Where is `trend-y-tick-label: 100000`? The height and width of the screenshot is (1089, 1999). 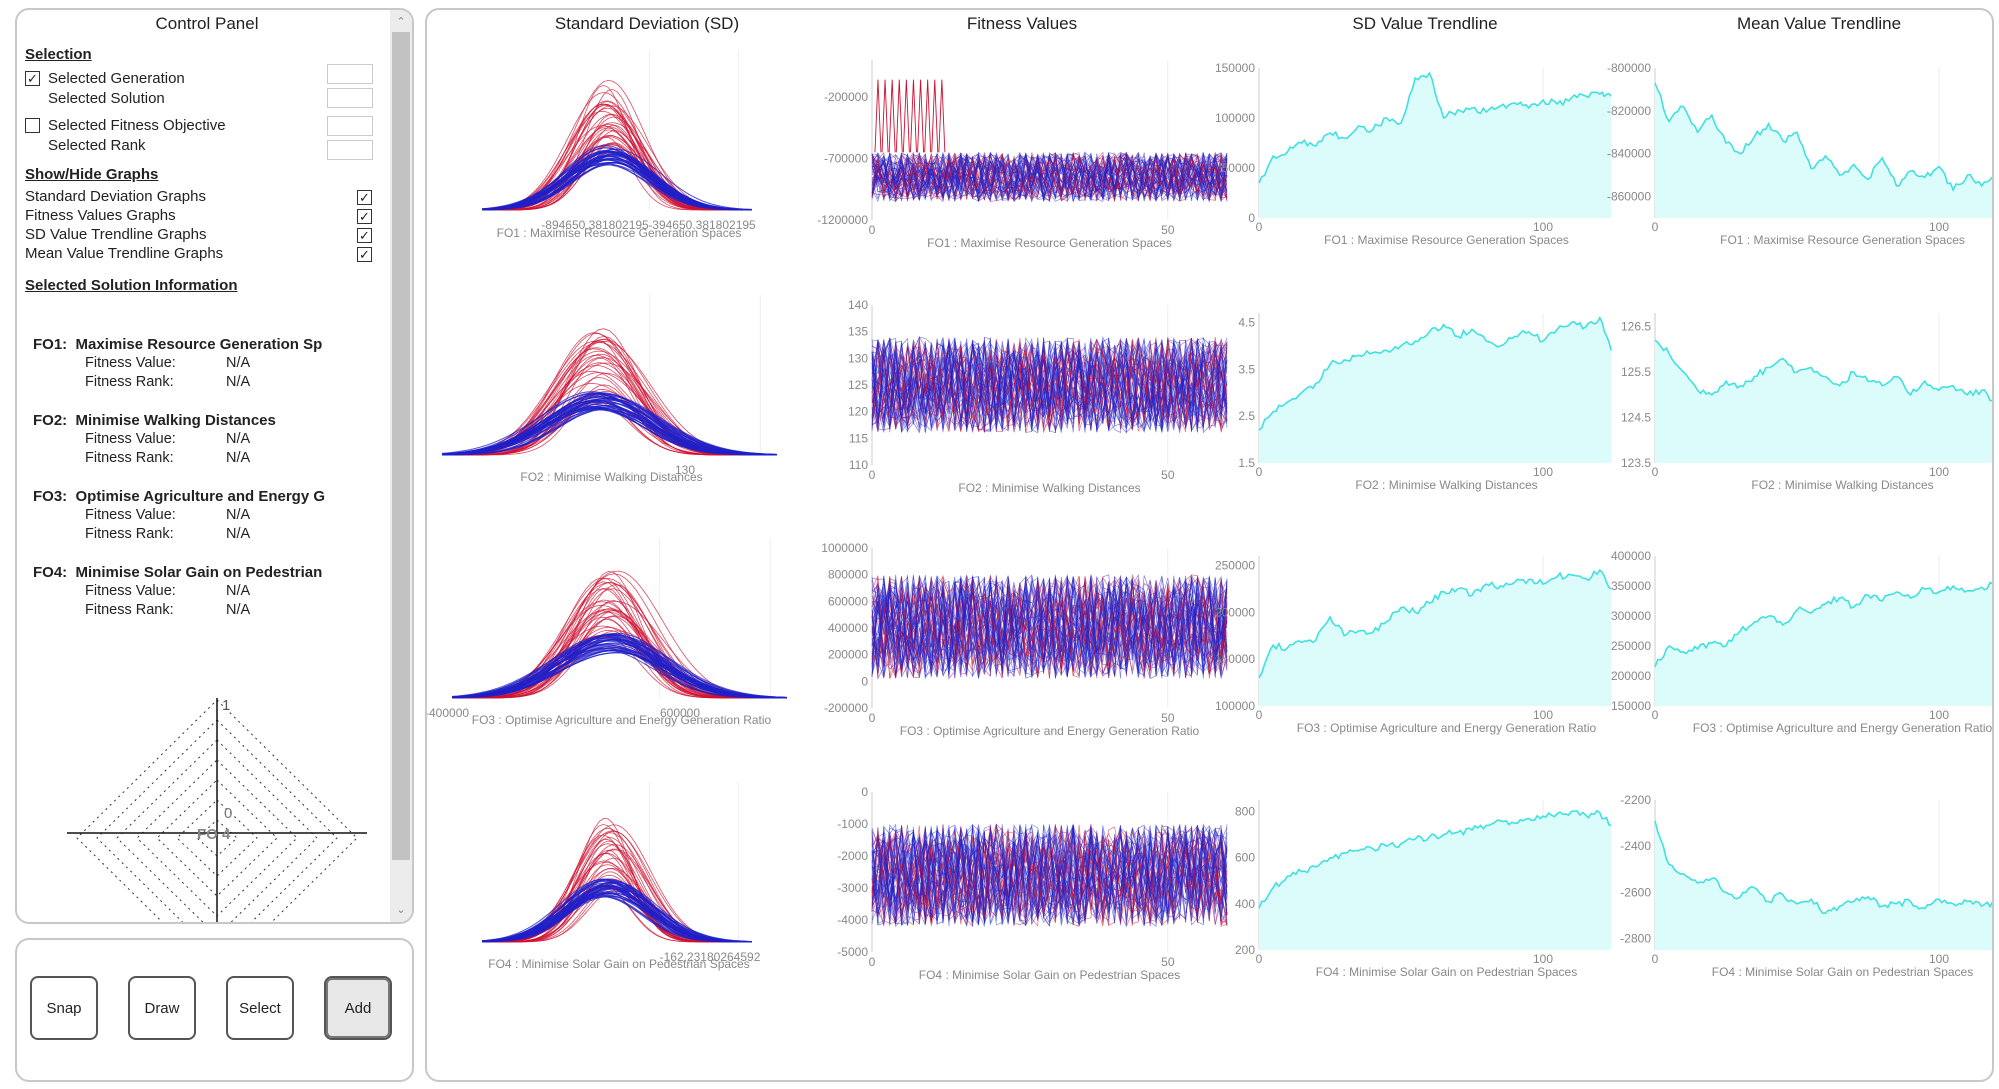 trend-y-tick-label: 100000 is located at coordinates (1235, 706).